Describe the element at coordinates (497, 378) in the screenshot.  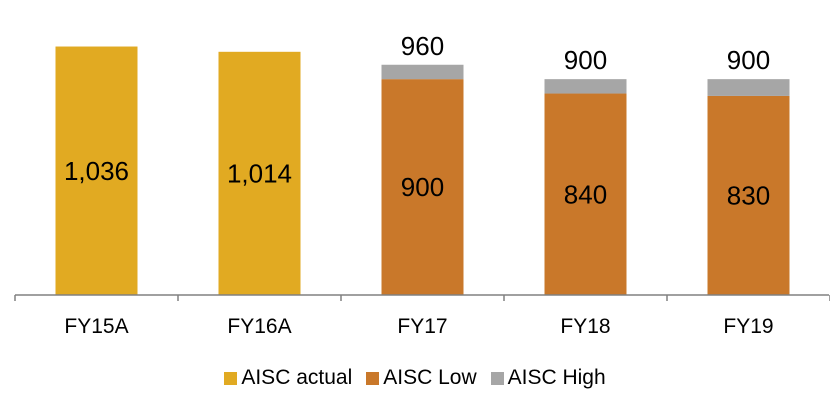
I see `legend-swatch-aisc-high` at that location.